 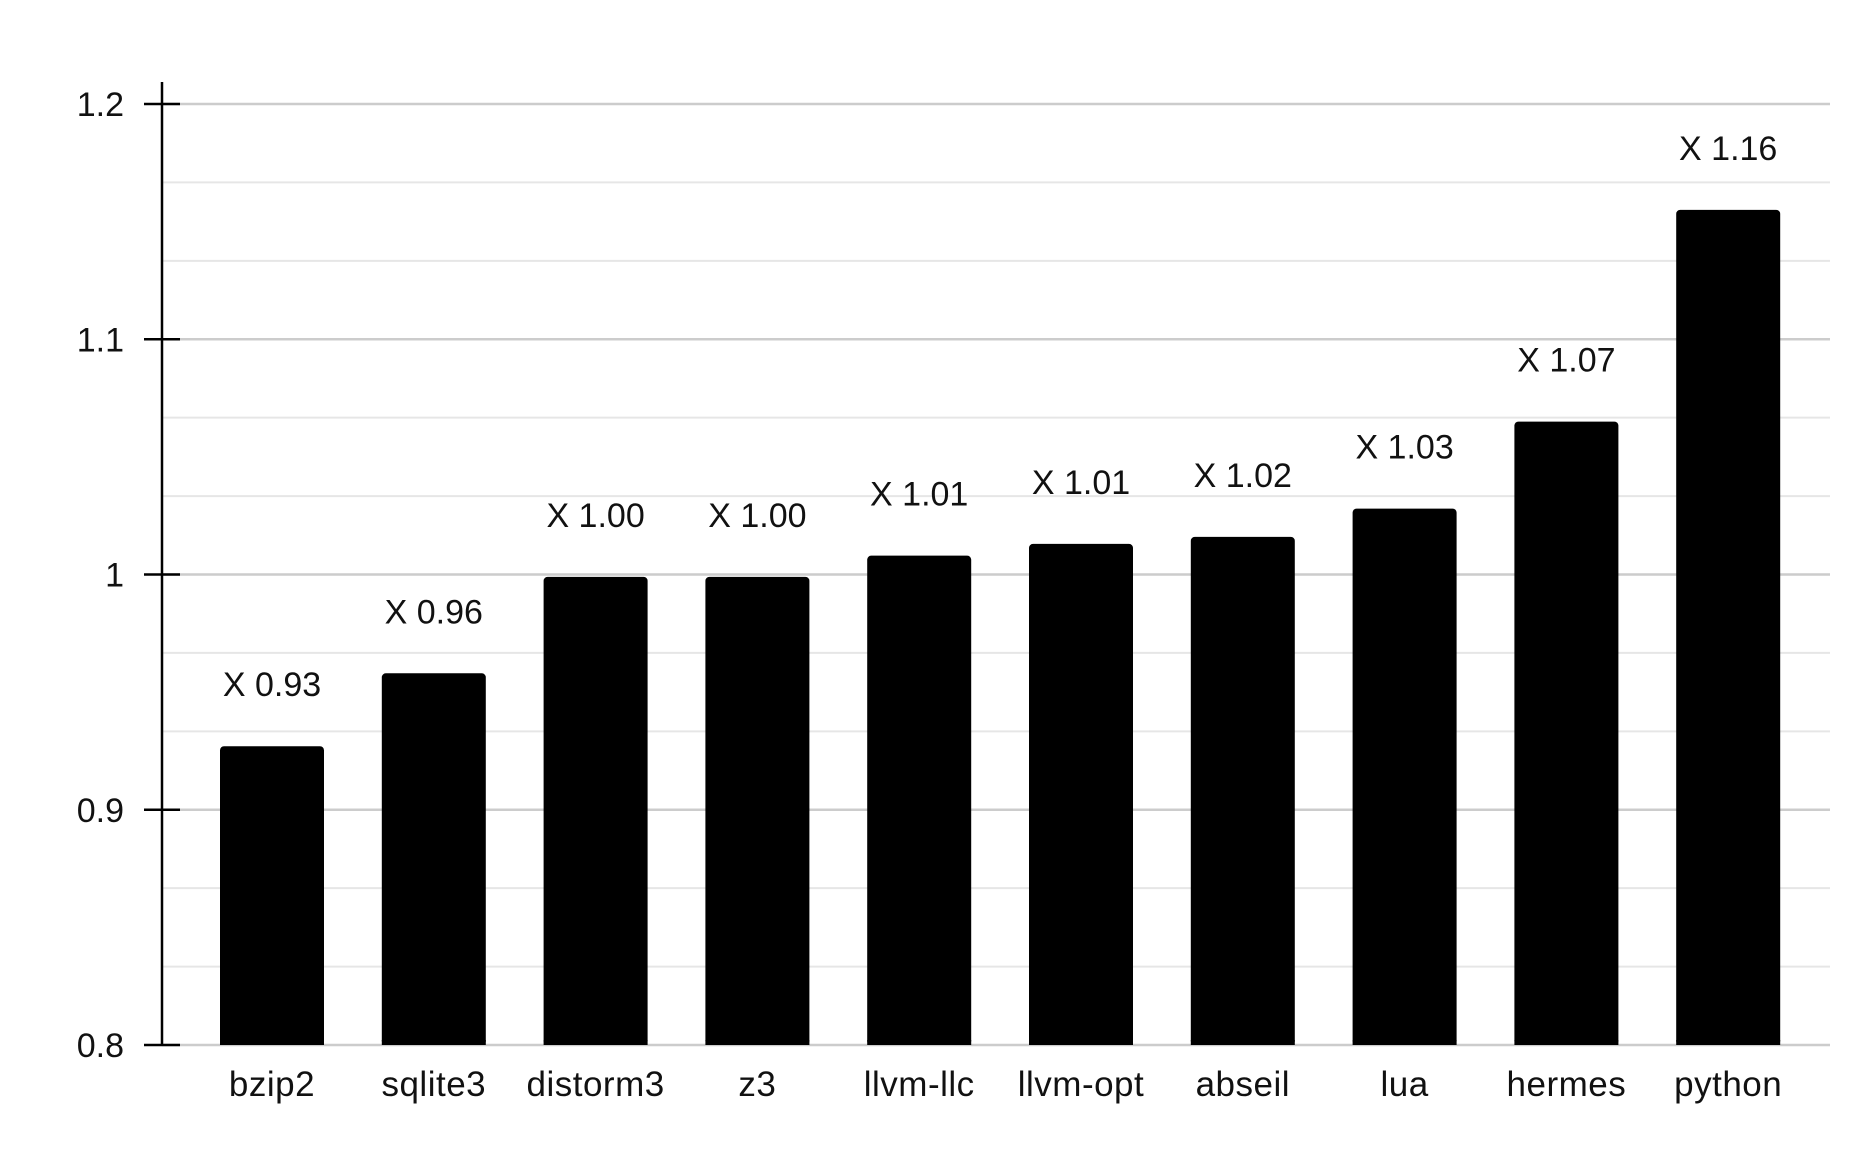 What do you see at coordinates (272, 685) in the screenshot?
I see `data-label-bzip2: X 0.93` at bounding box center [272, 685].